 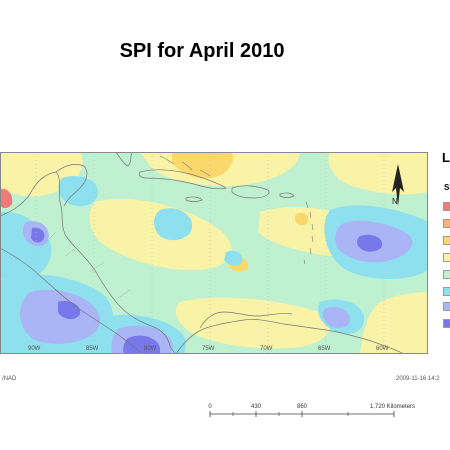 I want to click on legend-subtitle: SI, so click(x=447, y=187).